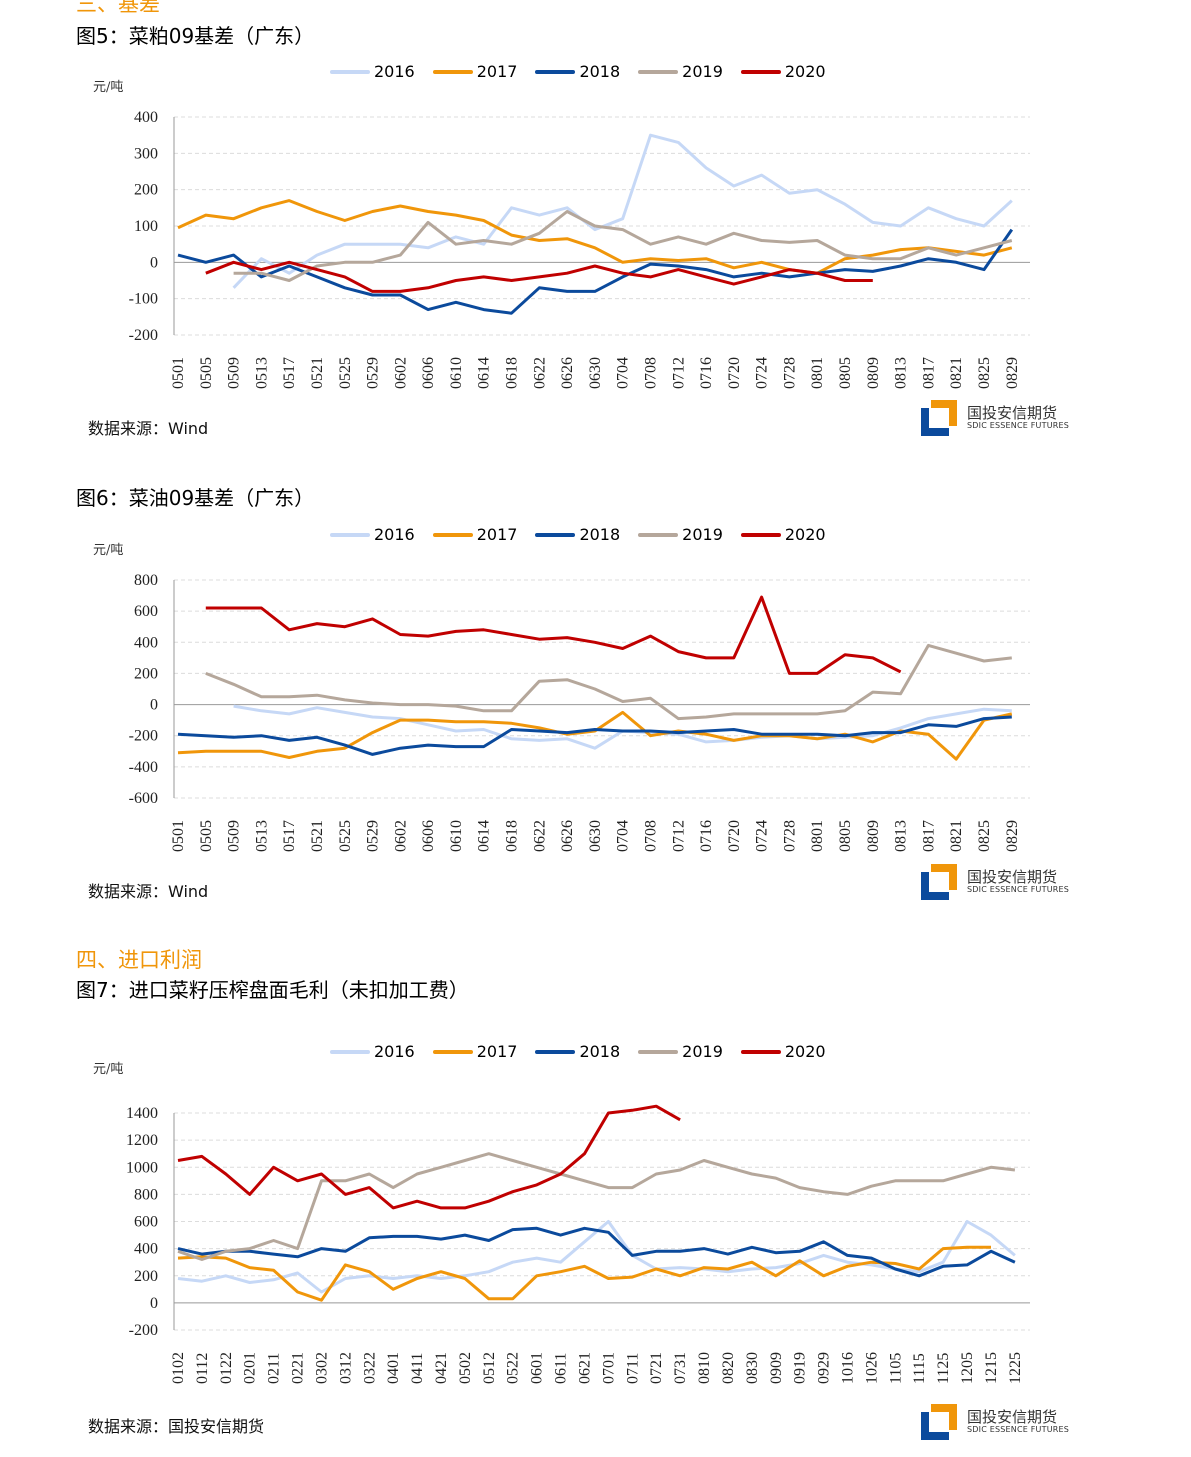  Describe the element at coordinates (622, 211) in the screenshot. I see `series-line-2016` at that location.